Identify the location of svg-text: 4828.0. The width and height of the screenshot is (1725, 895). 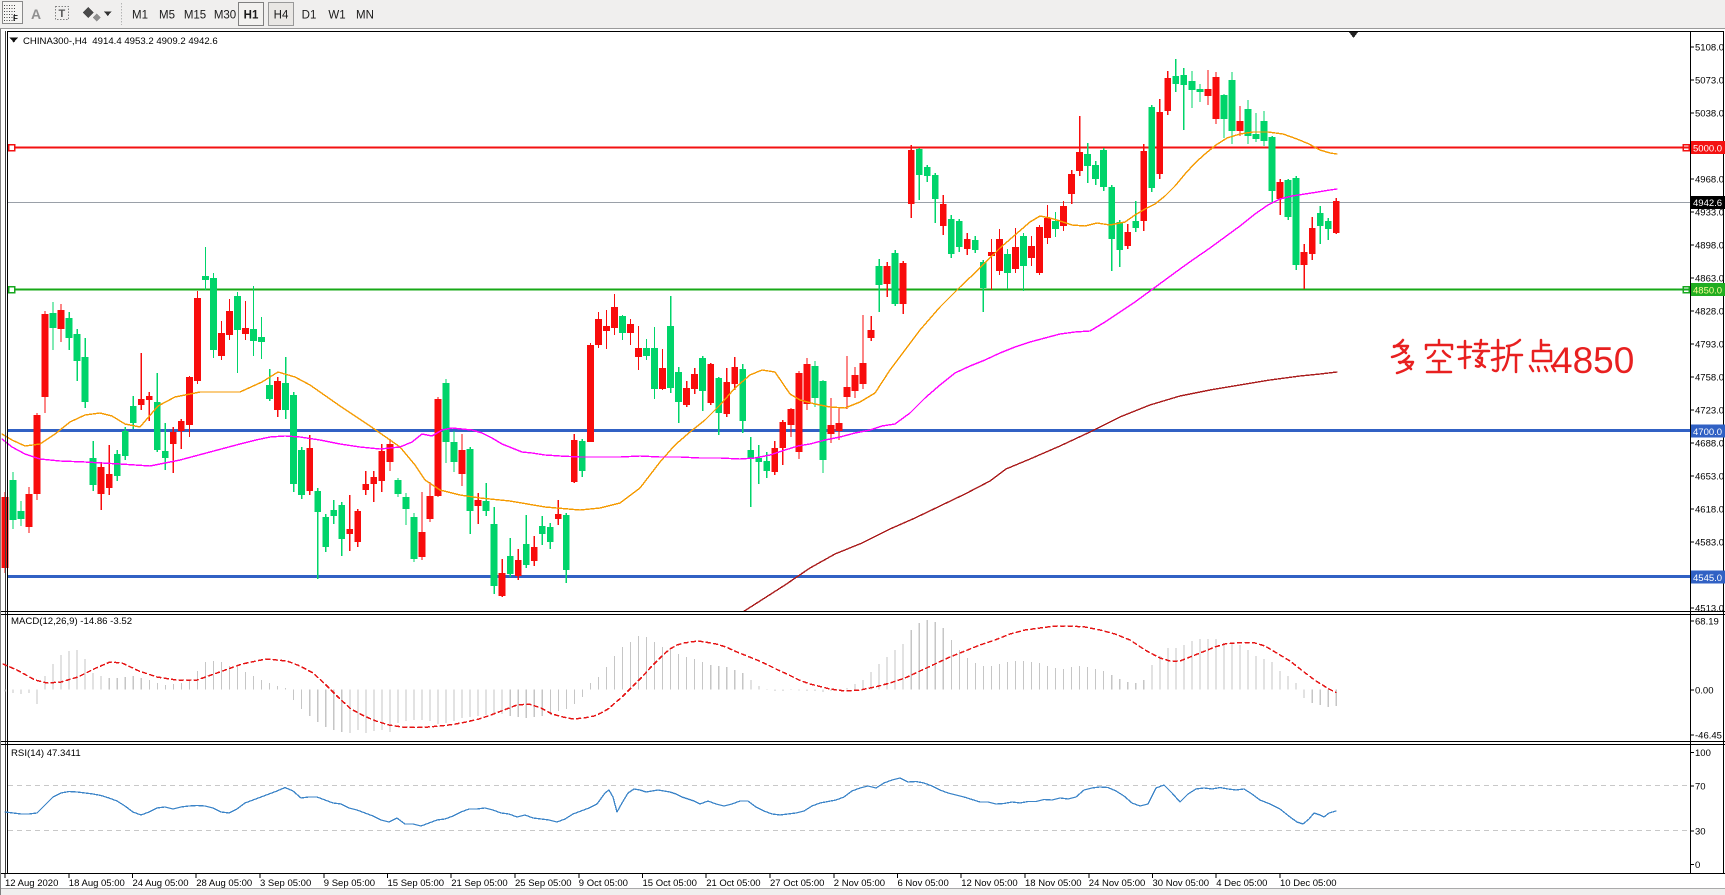
(1709, 311).